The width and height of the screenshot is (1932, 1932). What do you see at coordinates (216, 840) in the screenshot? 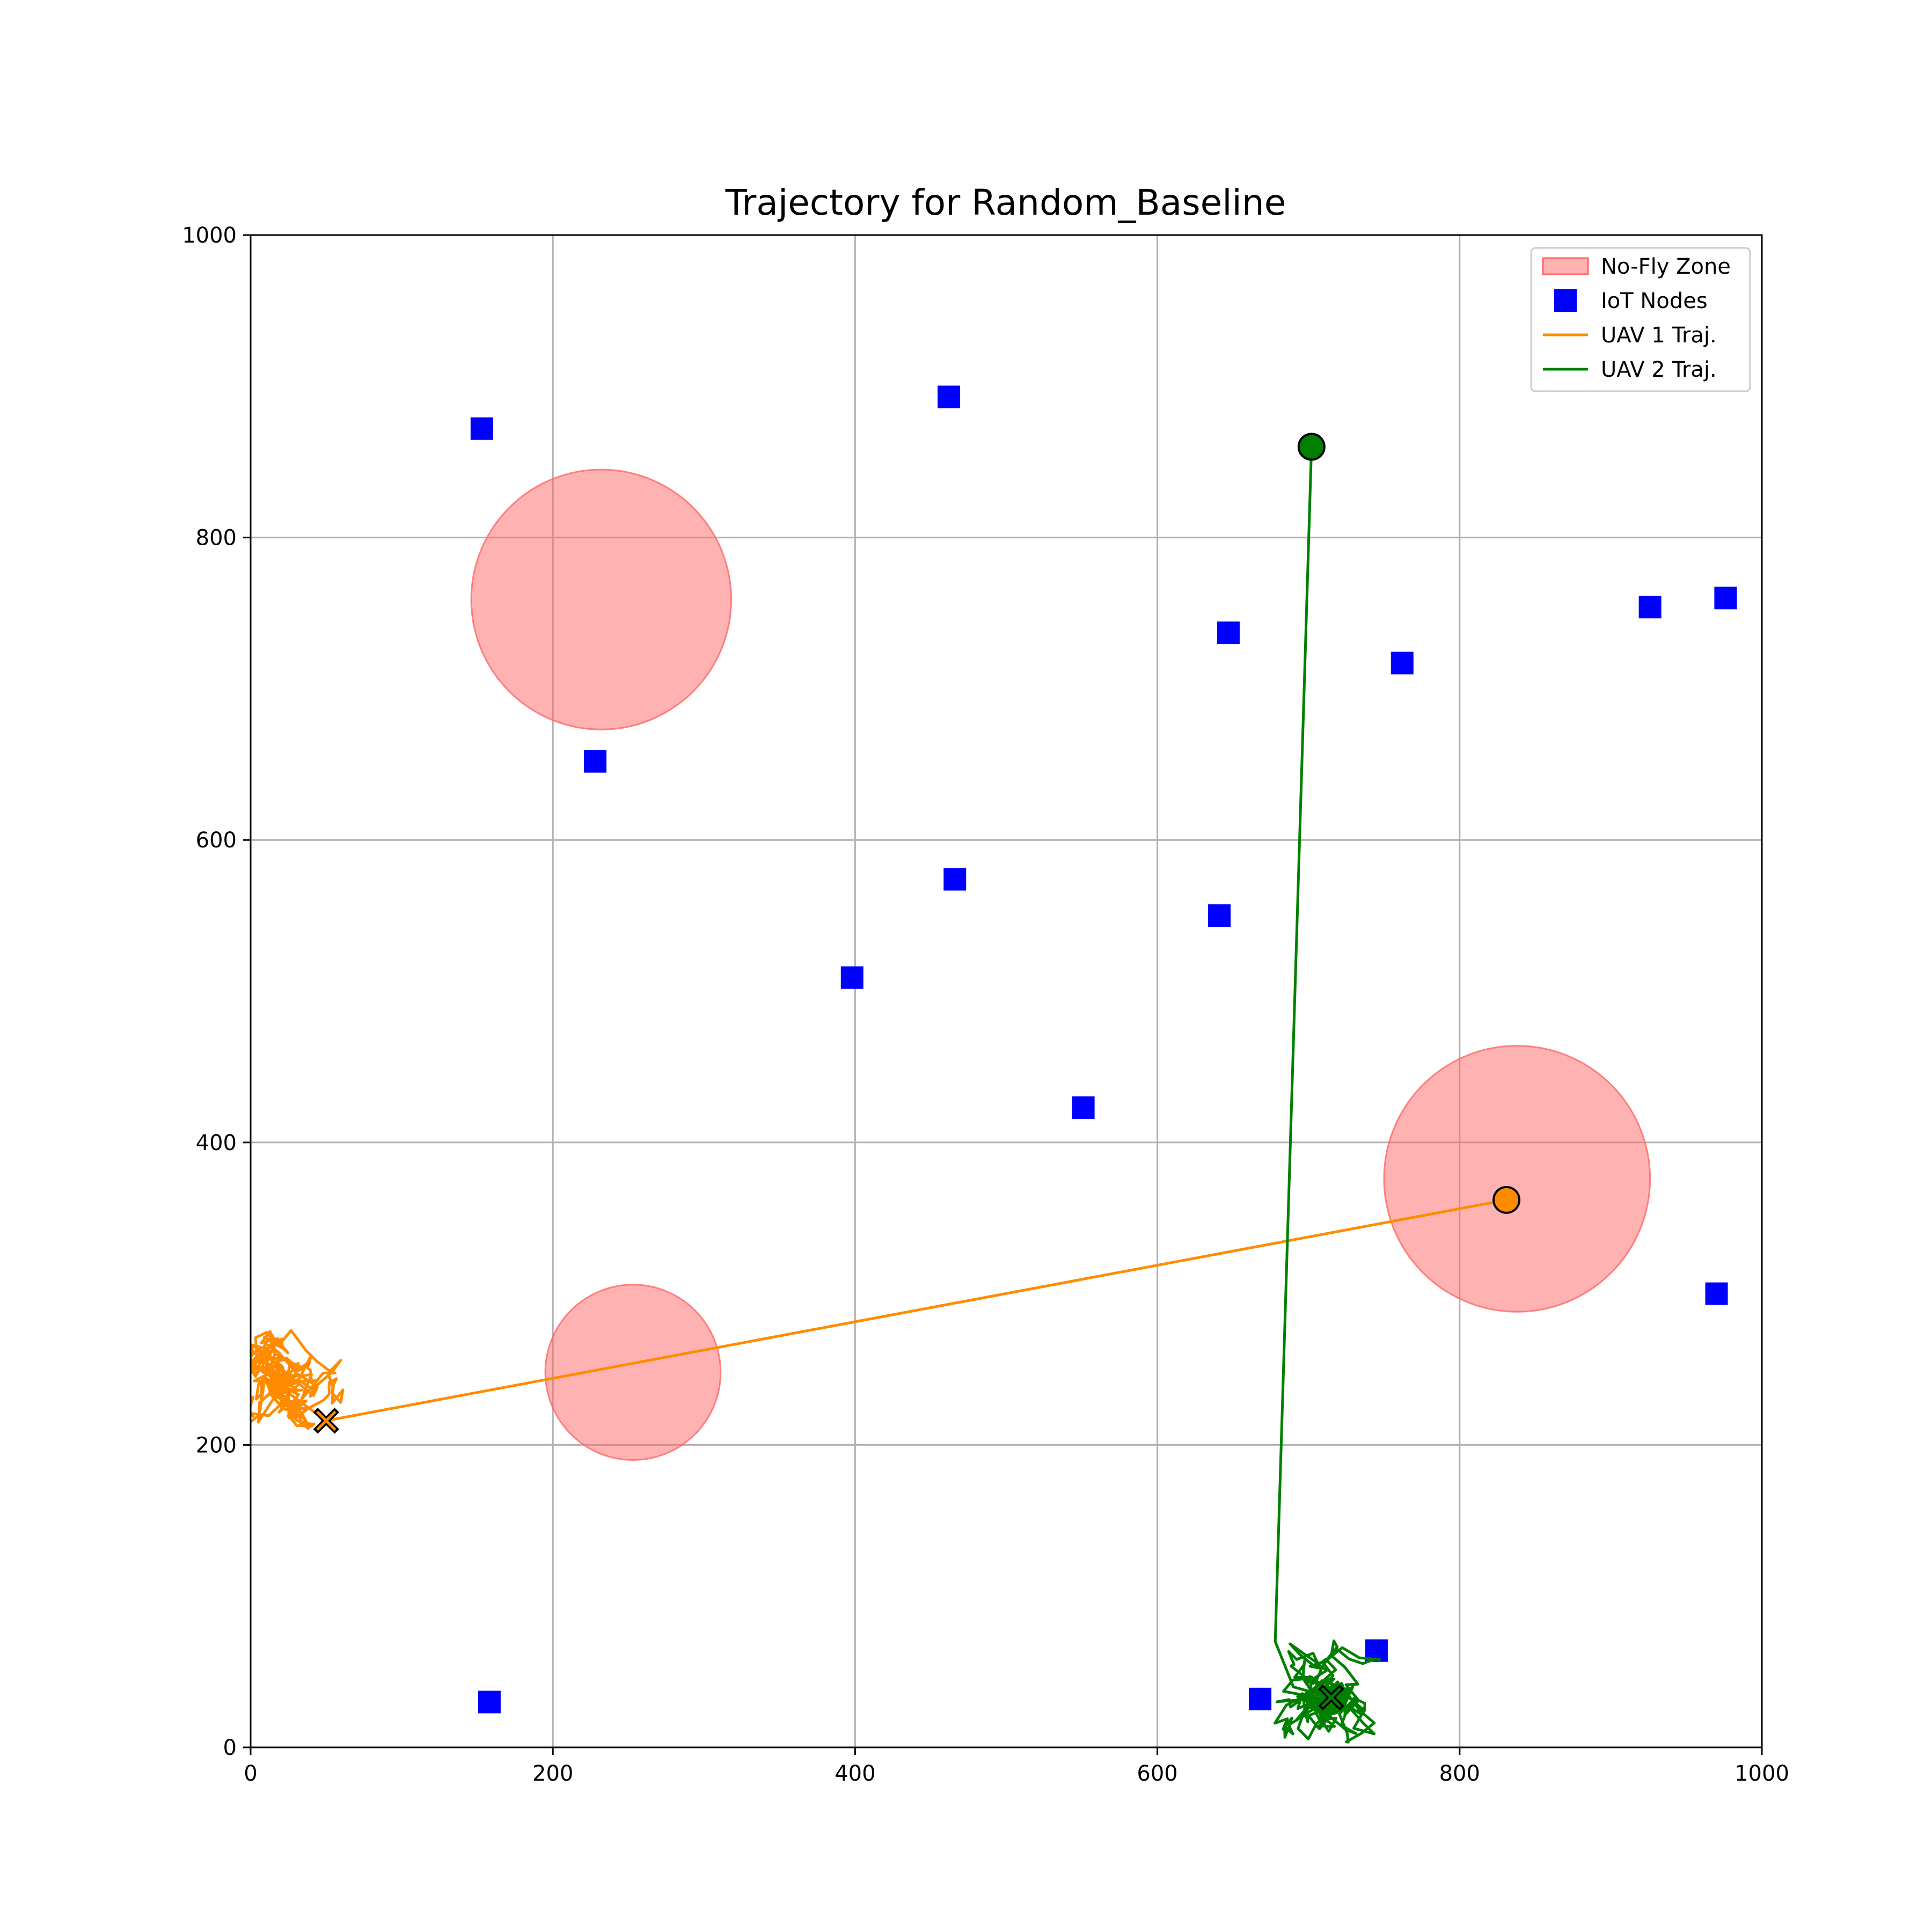
I see `y-tick-label: 600` at bounding box center [216, 840].